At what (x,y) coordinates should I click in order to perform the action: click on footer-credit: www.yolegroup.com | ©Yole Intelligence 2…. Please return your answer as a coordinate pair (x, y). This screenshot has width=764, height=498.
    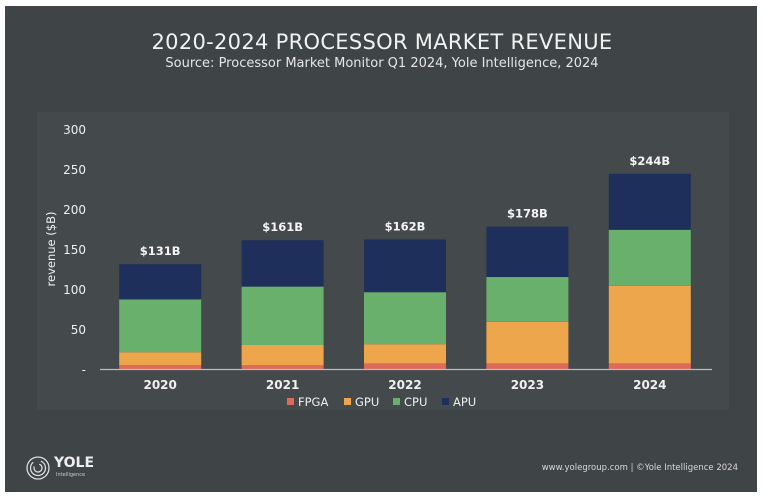
    Looking at the image, I should click on (639, 468).